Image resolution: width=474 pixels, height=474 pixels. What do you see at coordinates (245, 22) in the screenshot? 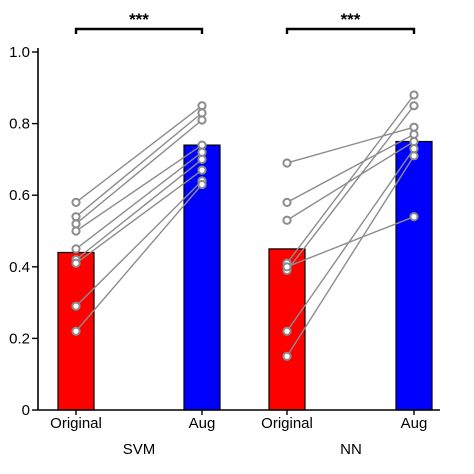
I see `significance-markers: *** ***` at bounding box center [245, 22].